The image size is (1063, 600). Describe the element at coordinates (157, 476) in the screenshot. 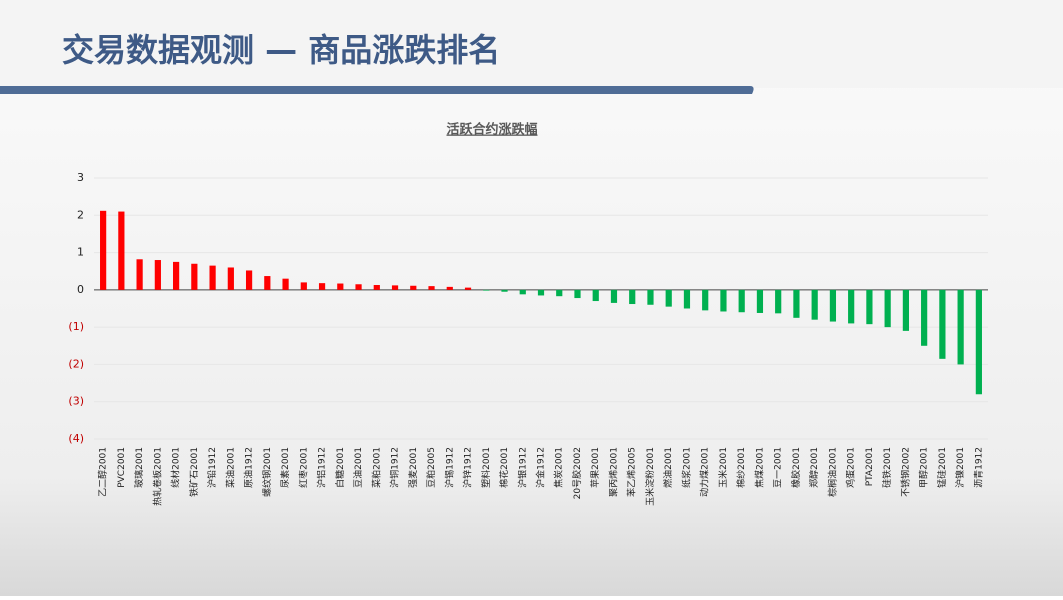

I see `x-tick-label: 热轧卷板2001` at that location.